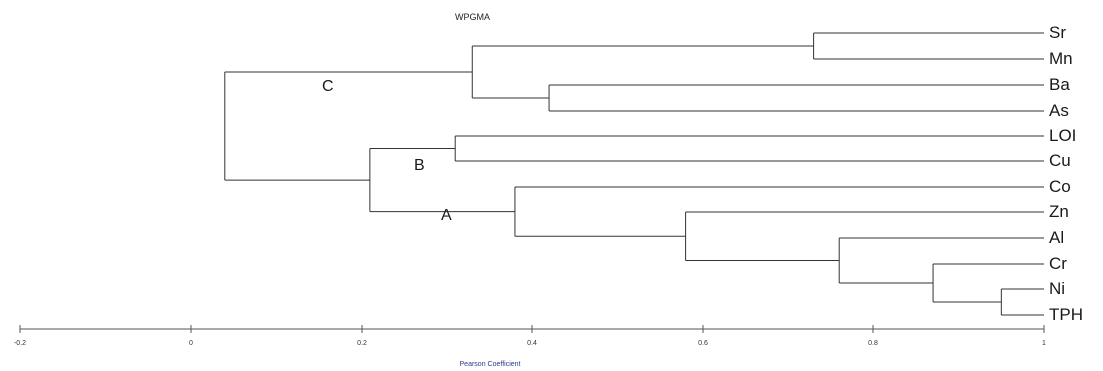  Describe the element at coordinates (191, 343) in the screenshot. I see `x-tick-label: 0` at that location.